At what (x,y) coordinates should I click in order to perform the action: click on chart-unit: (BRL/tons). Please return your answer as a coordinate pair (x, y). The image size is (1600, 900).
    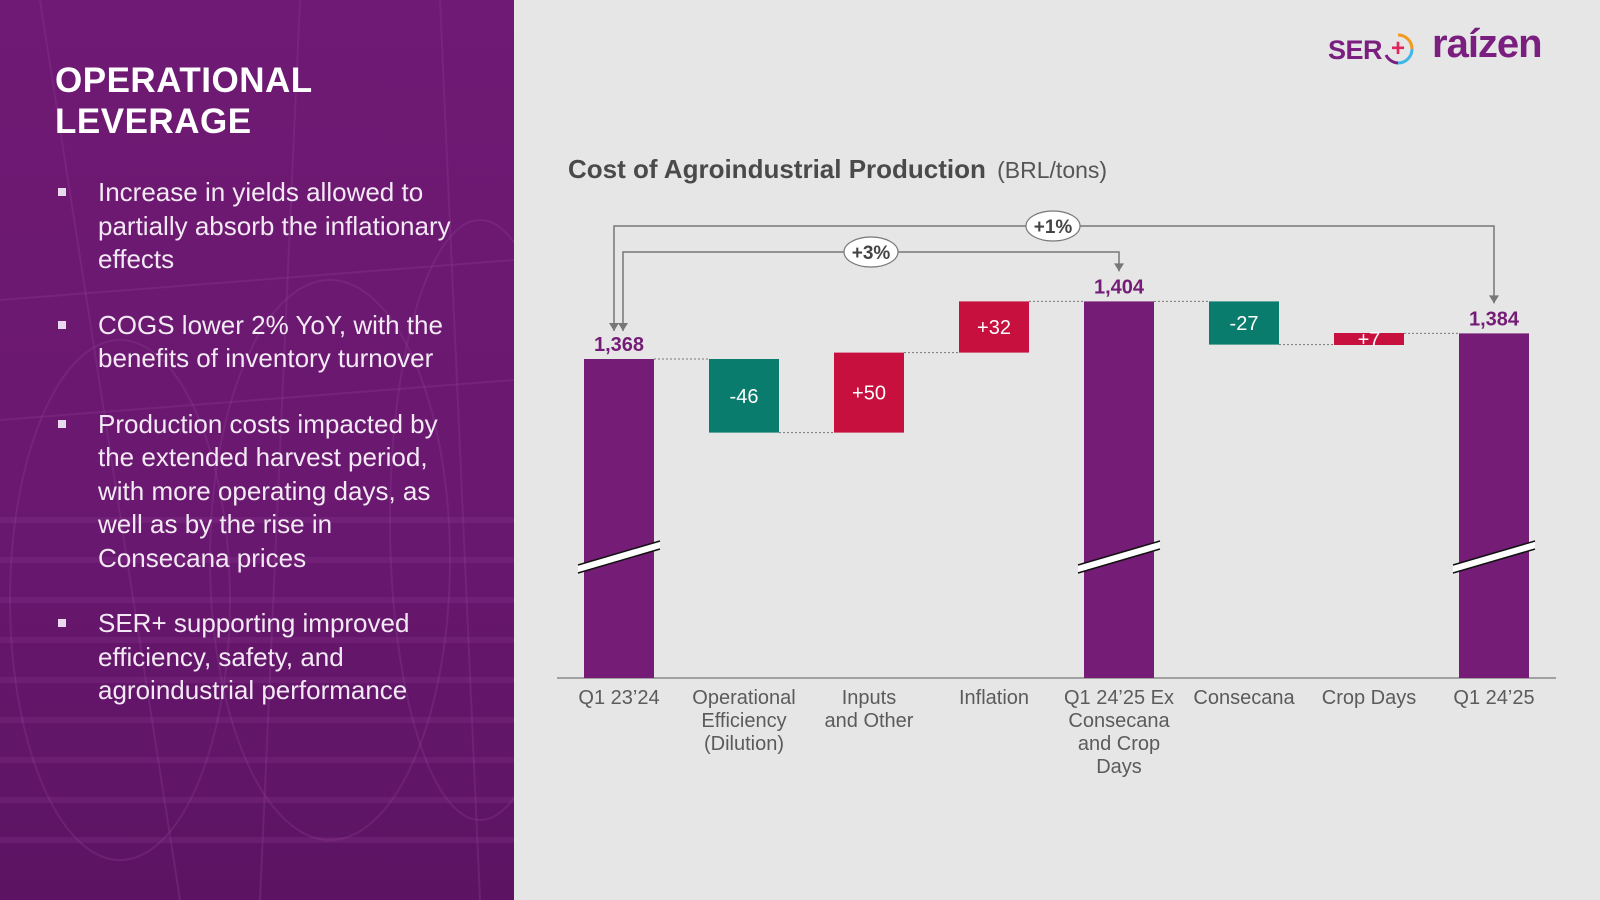
    Looking at the image, I should click on (1052, 170).